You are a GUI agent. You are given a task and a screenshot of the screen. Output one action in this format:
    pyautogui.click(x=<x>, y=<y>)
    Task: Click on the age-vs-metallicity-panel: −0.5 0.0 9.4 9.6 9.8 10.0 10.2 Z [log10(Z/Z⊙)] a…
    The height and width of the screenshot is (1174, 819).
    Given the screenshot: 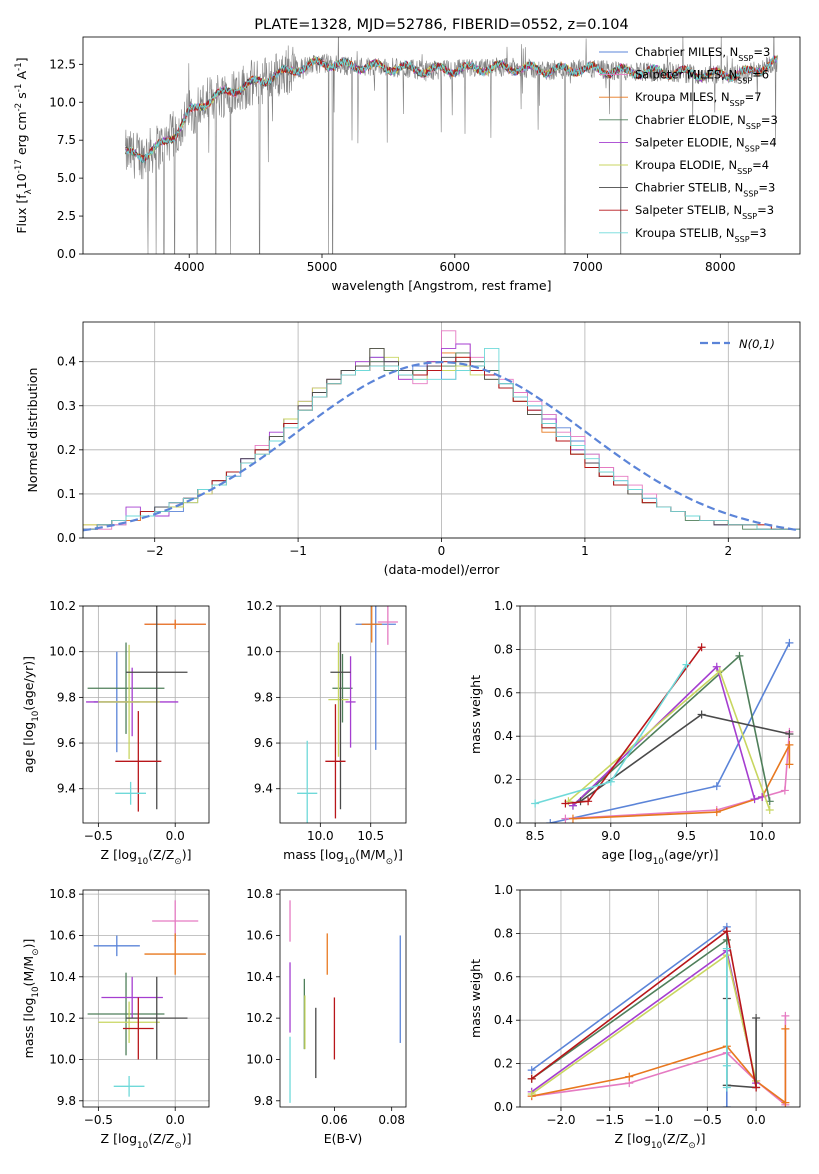 What is the action you would take?
    pyautogui.click(x=115, y=733)
    